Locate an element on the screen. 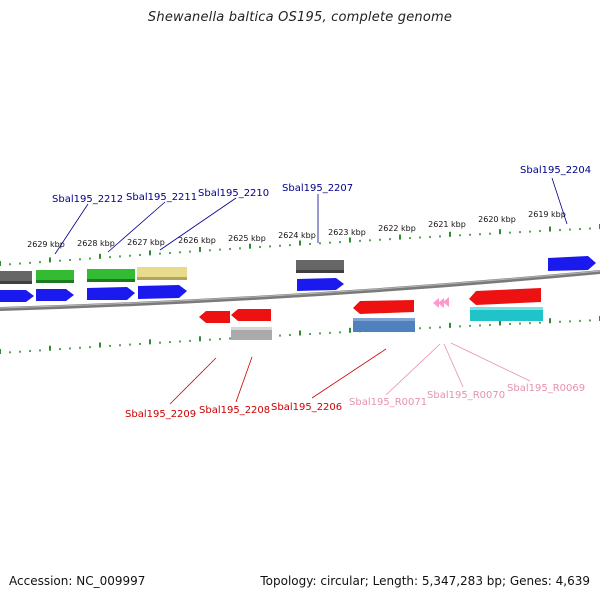  kbp-label: 2624 kbp is located at coordinates (297, 235).